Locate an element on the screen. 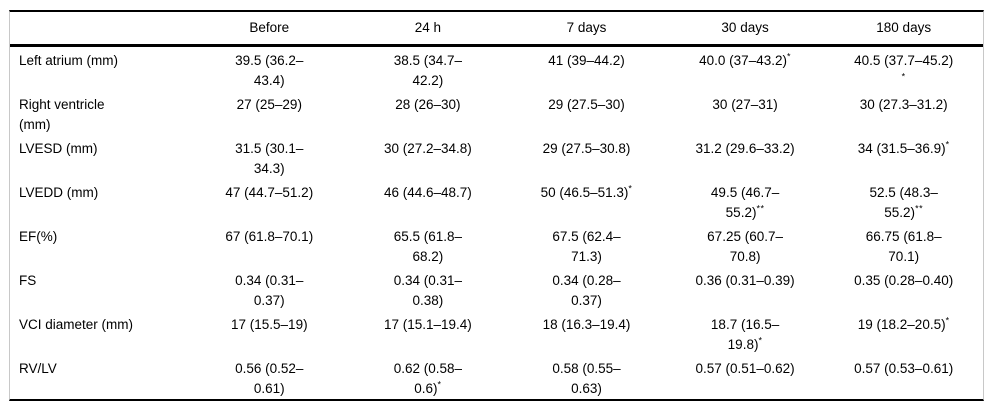  data-cell-line: 43.4) is located at coordinates (269, 81).